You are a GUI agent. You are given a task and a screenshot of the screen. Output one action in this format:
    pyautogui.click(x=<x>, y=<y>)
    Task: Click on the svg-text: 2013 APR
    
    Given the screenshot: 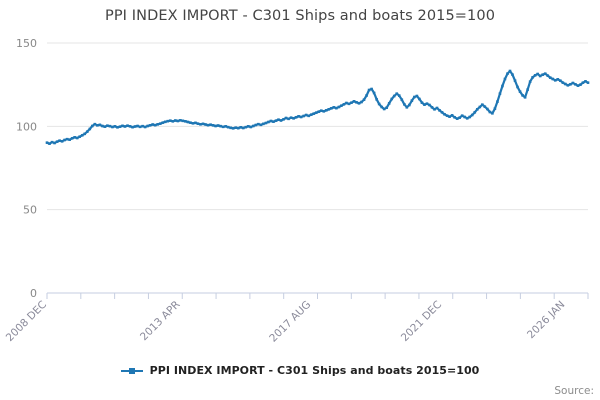 What is the action you would take?
    pyautogui.click(x=160, y=321)
    